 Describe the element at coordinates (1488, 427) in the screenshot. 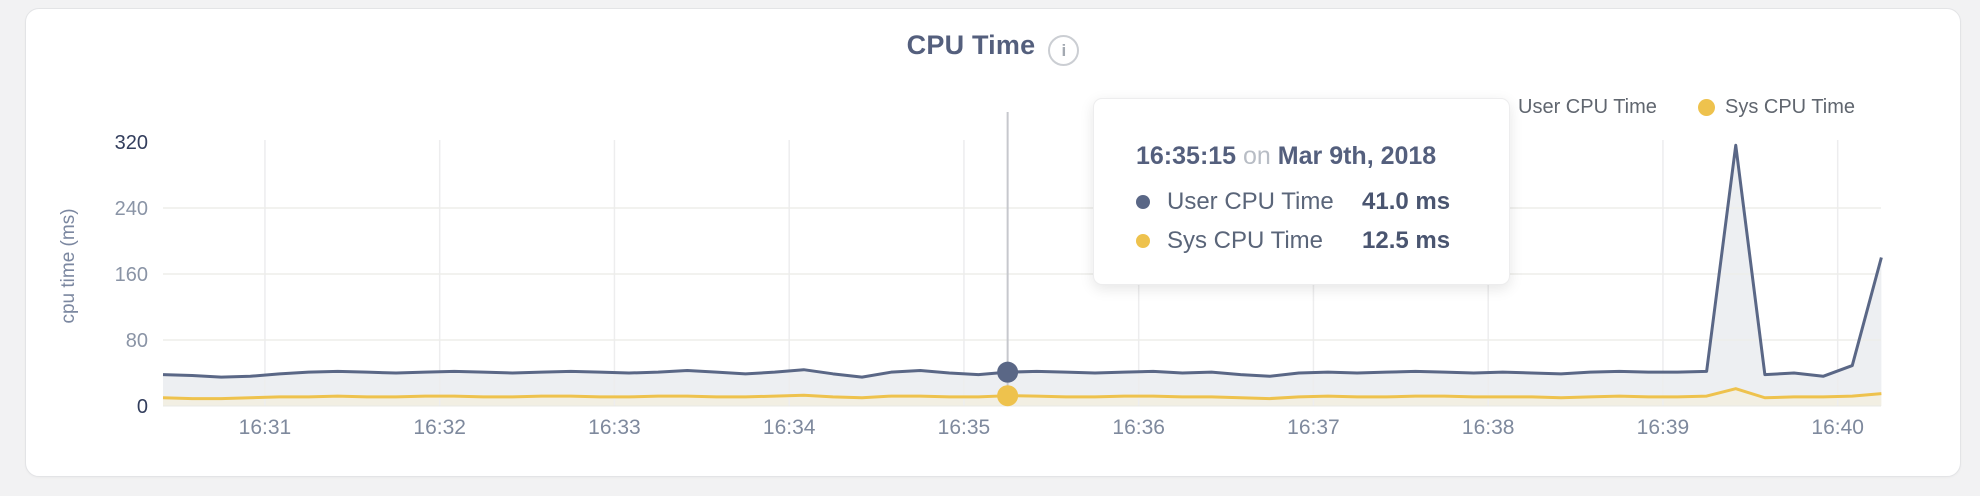

I see `x-tick-label: 16:38` at that location.